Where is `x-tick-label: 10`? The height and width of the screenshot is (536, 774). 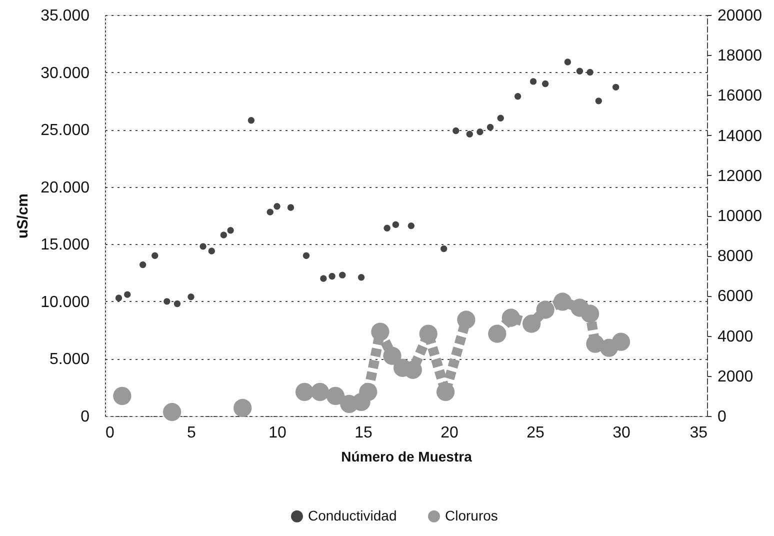 x-tick-label: 10 is located at coordinates (277, 433).